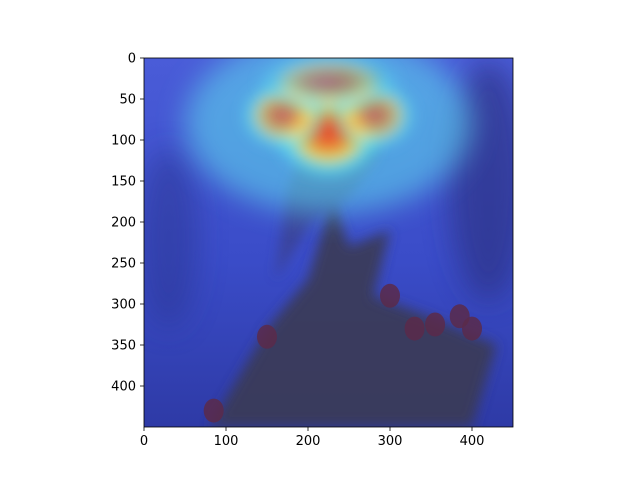 The image size is (640, 485). Describe the element at coordinates (123, 182) in the screenshot. I see `y-tick-label: 150` at that location.